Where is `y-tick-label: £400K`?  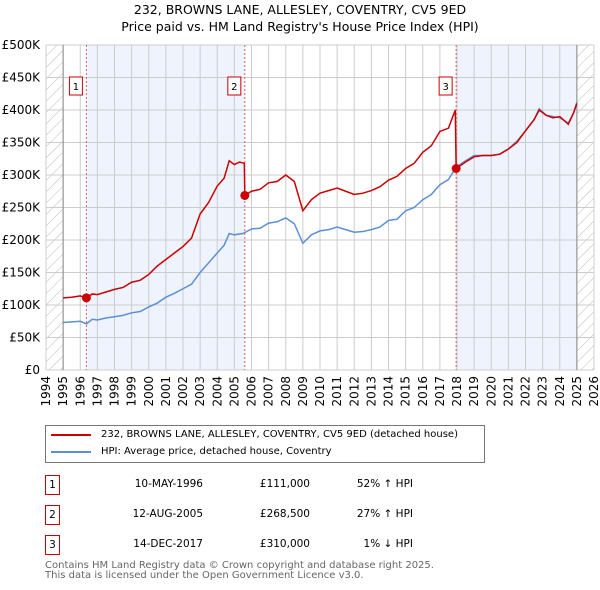
y-tick-label: £400K is located at coordinates (22, 110).